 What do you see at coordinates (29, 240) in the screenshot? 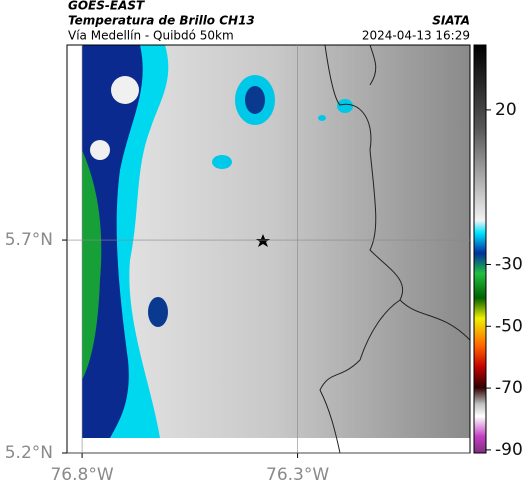
I see `y-tick-label: 5.7°N` at bounding box center [29, 240].